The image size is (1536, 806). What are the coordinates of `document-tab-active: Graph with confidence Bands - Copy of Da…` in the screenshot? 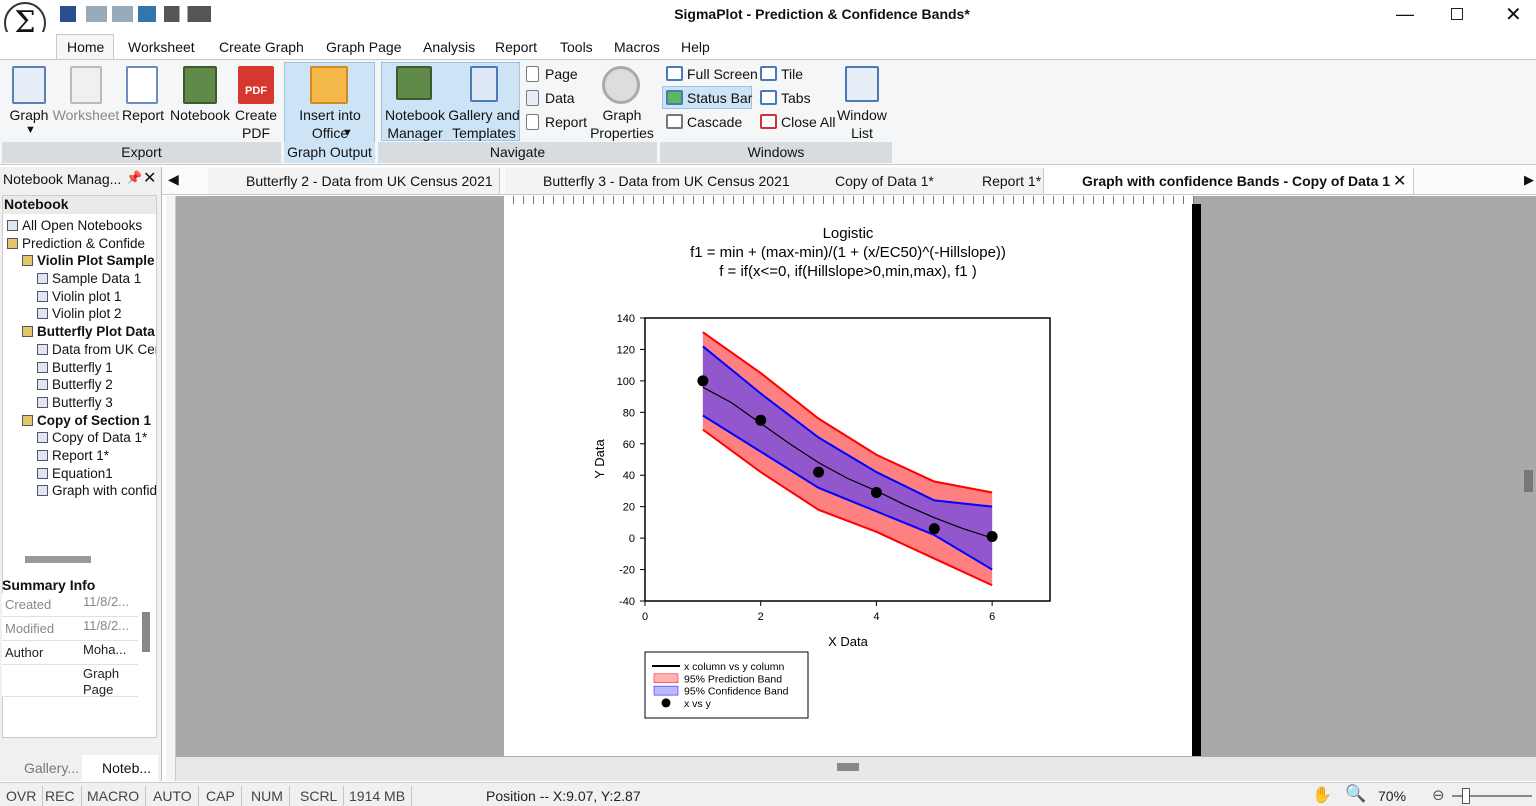 It's located at (1229, 181).